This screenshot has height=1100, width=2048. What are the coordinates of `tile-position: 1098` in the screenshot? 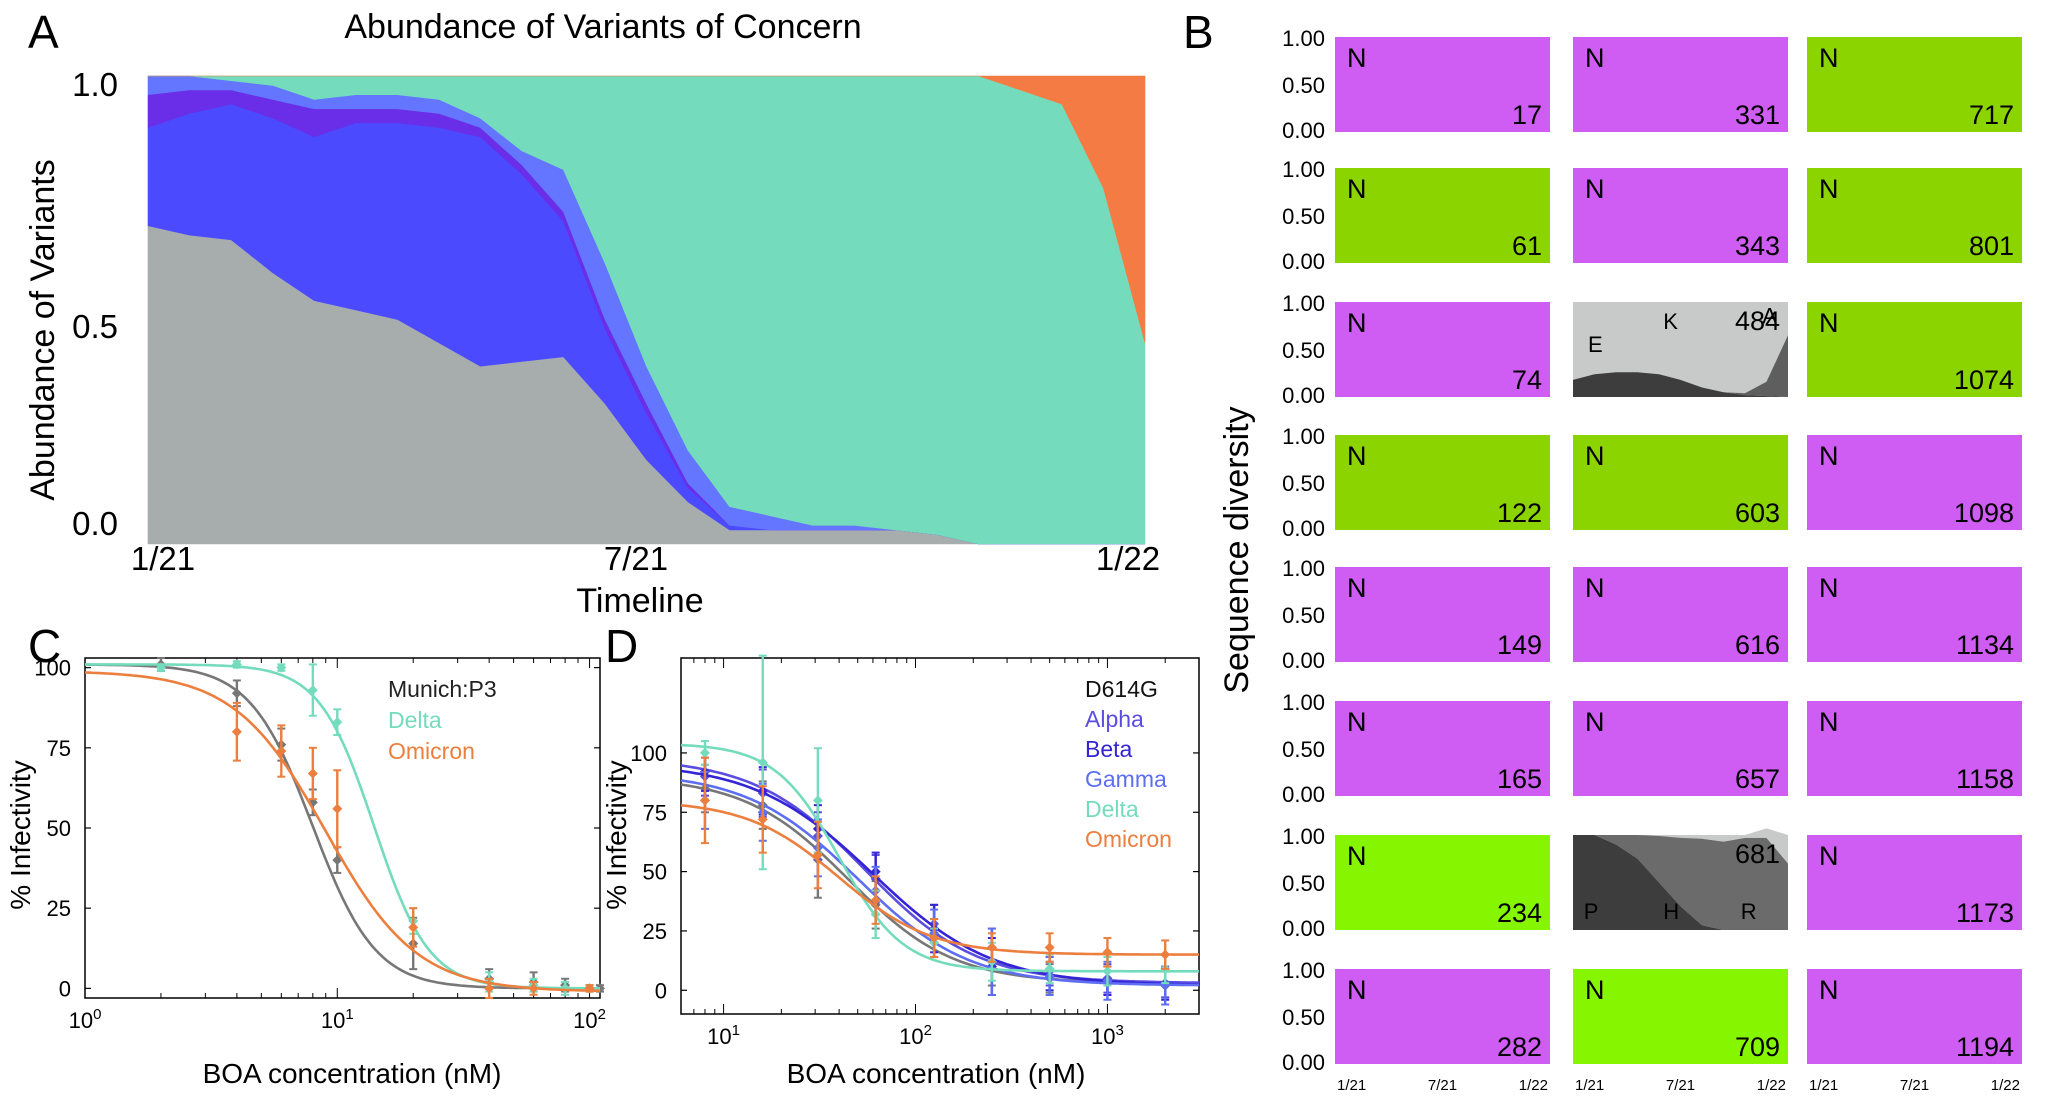 It's located at (1984, 513).